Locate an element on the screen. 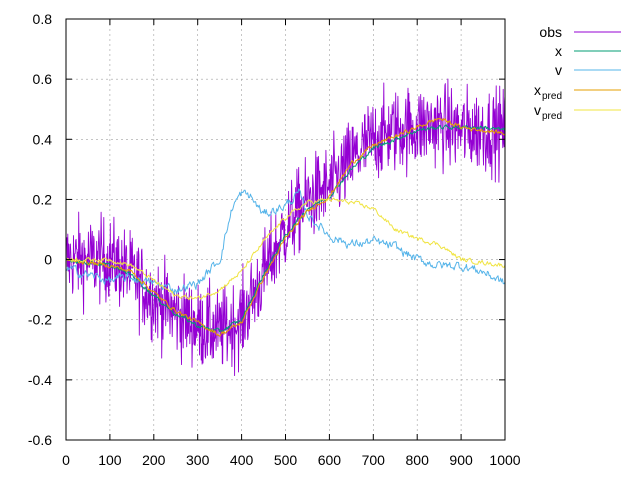 The width and height of the screenshot is (640, 480). legend-entry-x: x is located at coordinates (588, 51).